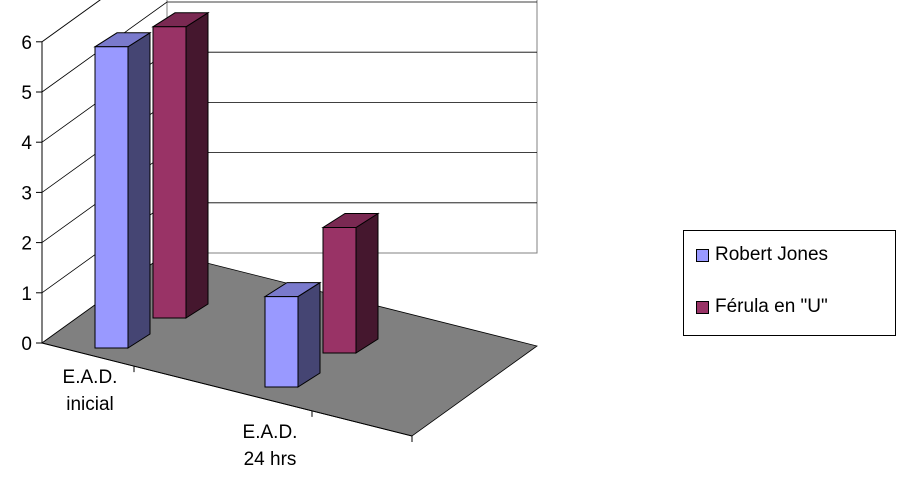 The height and width of the screenshot is (481, 899). Describe the element at coordinates (26, 43) in the screenshot. I see `y-tick-label: 6` at that location.